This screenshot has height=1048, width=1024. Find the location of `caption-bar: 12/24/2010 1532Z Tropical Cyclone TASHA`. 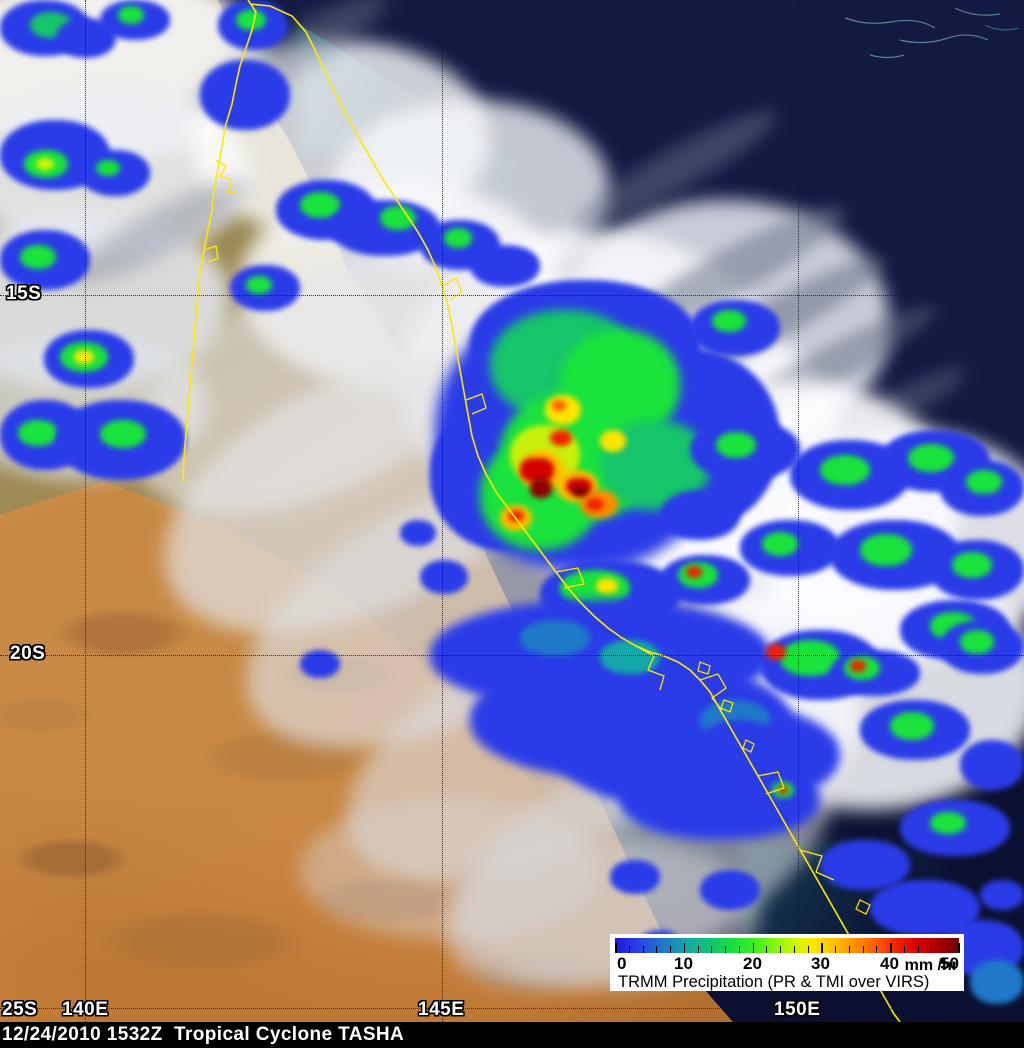

caption-bar: 12/24/2010 1532Z Tropical Cyclone TASHA is located at coordinates (512, 1035).